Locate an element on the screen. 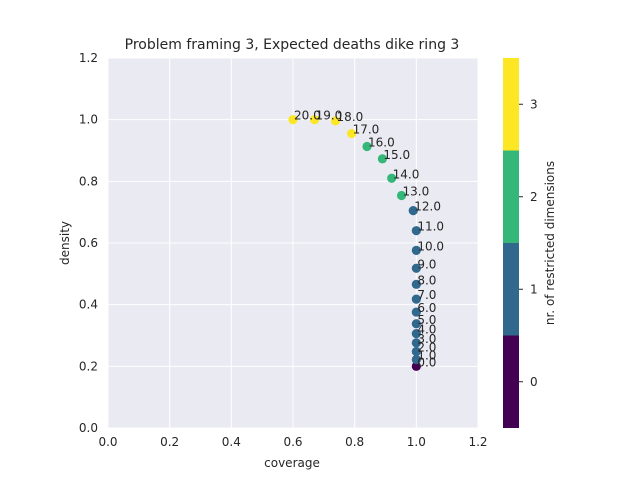  point-label: 20.0 is located at coordinates (307, 116).